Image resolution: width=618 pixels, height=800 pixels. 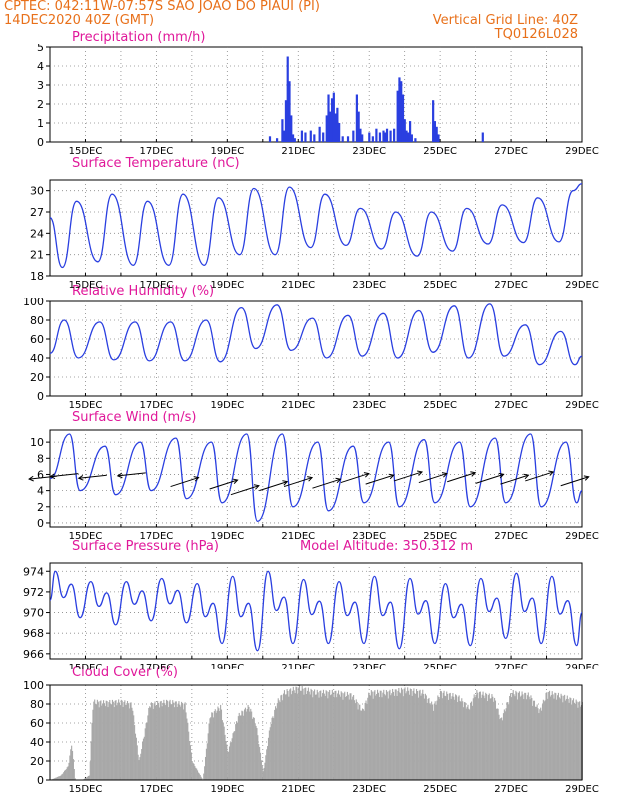 What do you see at coordinates (387, 546) in the screenshot?
I see `model-altitude-label: Model Altitude: 350.312 m` at bounding box center [387, 546].